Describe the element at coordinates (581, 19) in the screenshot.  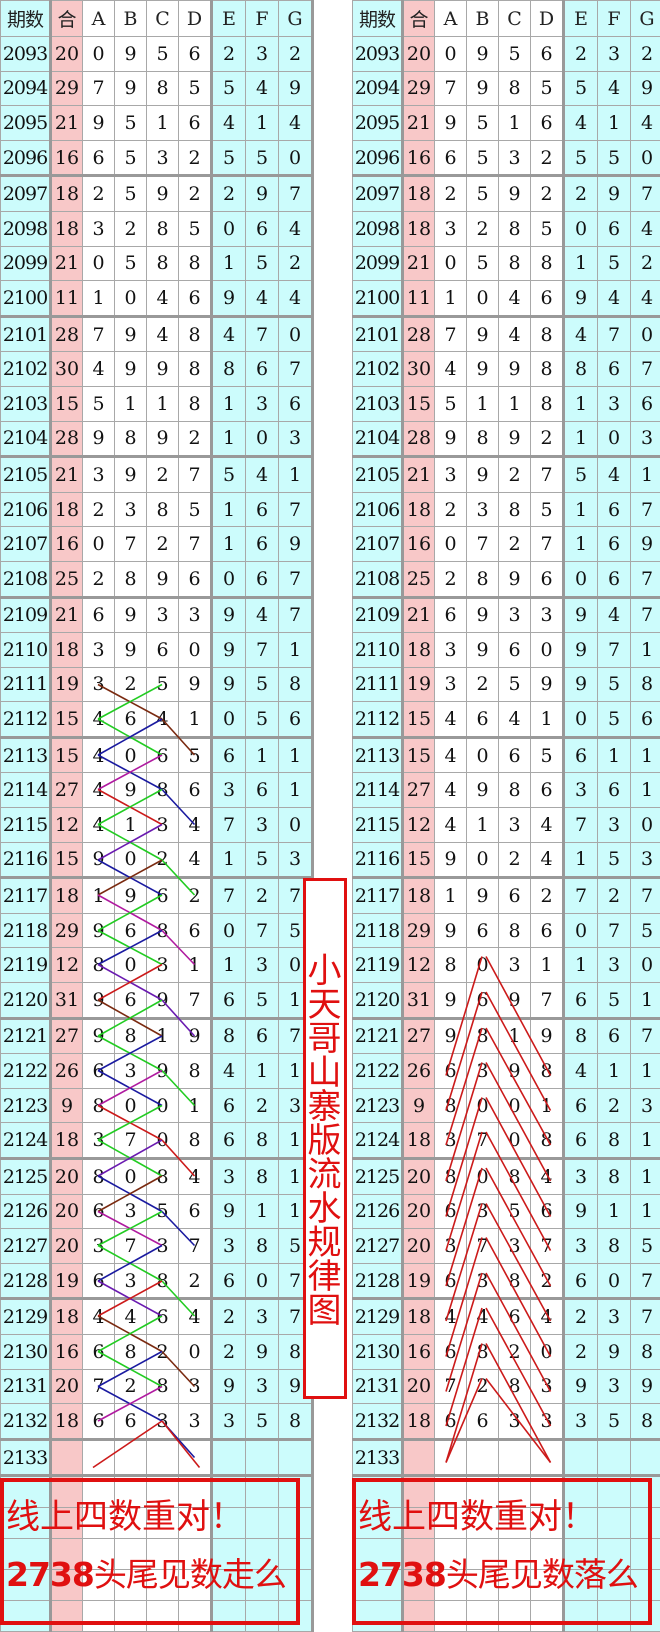
I see `header-e: E` at that location.